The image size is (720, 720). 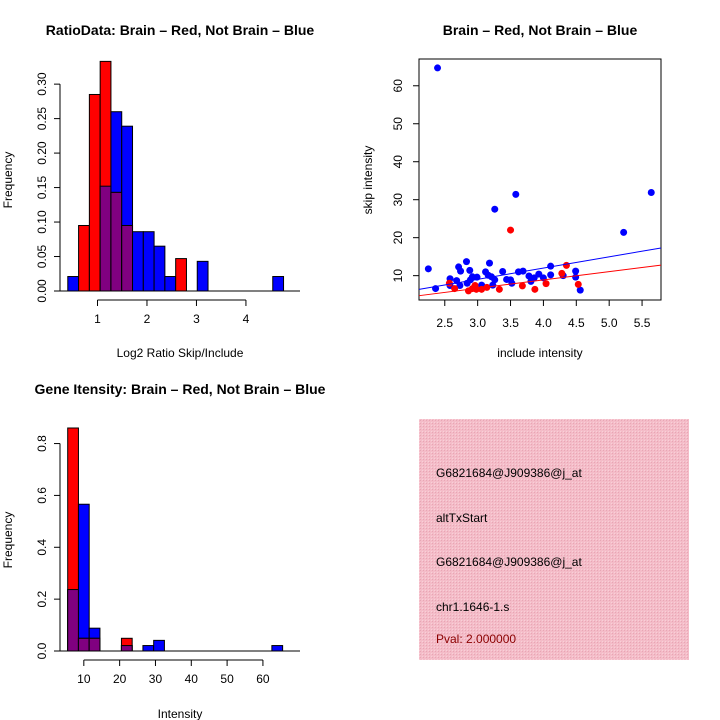 I want to click on y-tick-label: 30, so click(x=398, y=200).